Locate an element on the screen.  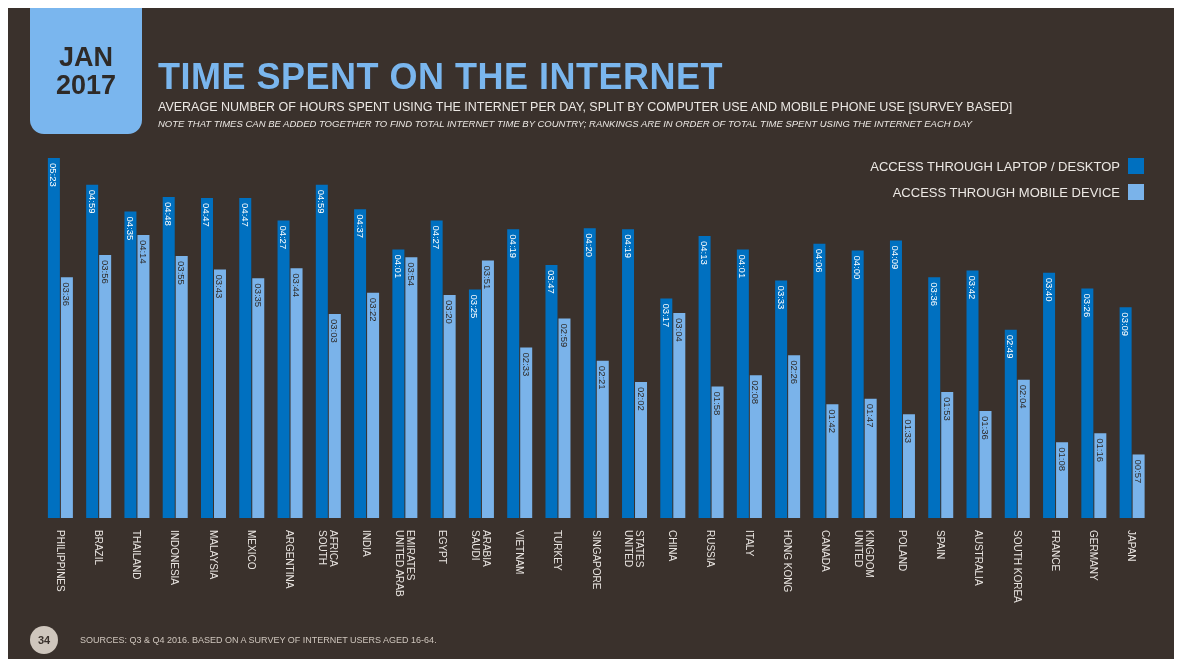
x-tick-label: INDONESIA is located at coordinates (175, 558).